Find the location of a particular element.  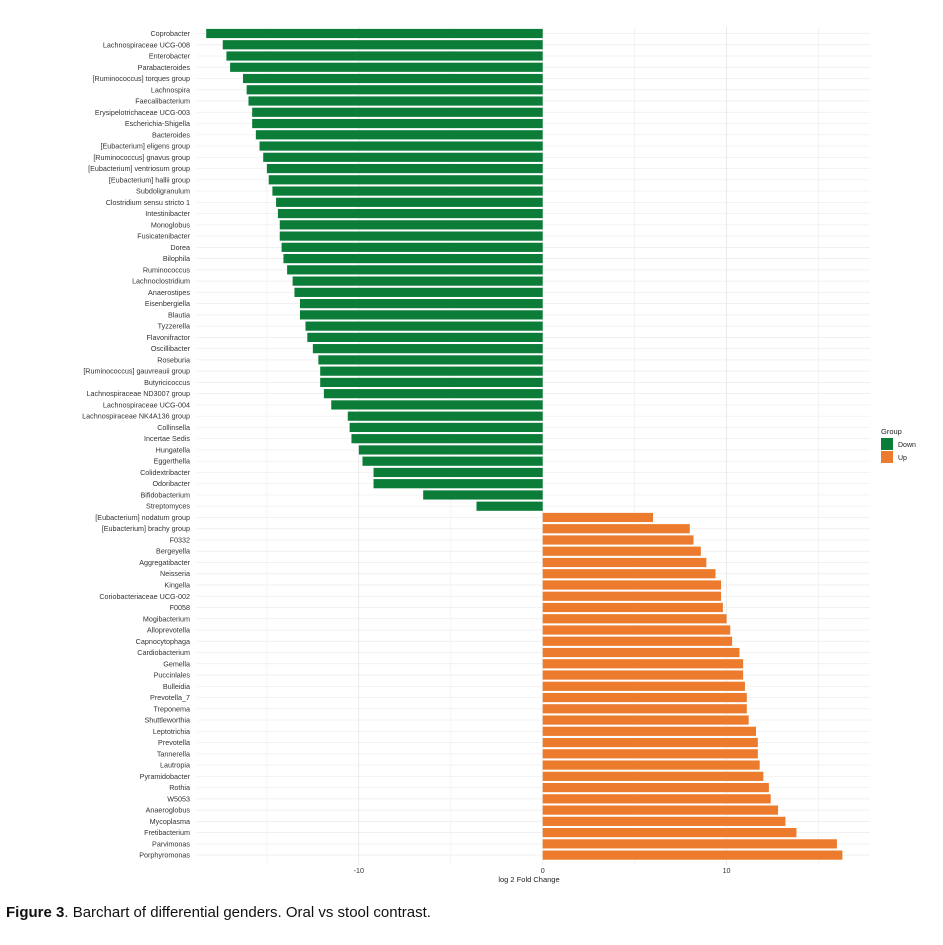

y-tick-label-eubacterium-eligens-group: [Eubacterium] eligens group is located at coordinates (146, 146).